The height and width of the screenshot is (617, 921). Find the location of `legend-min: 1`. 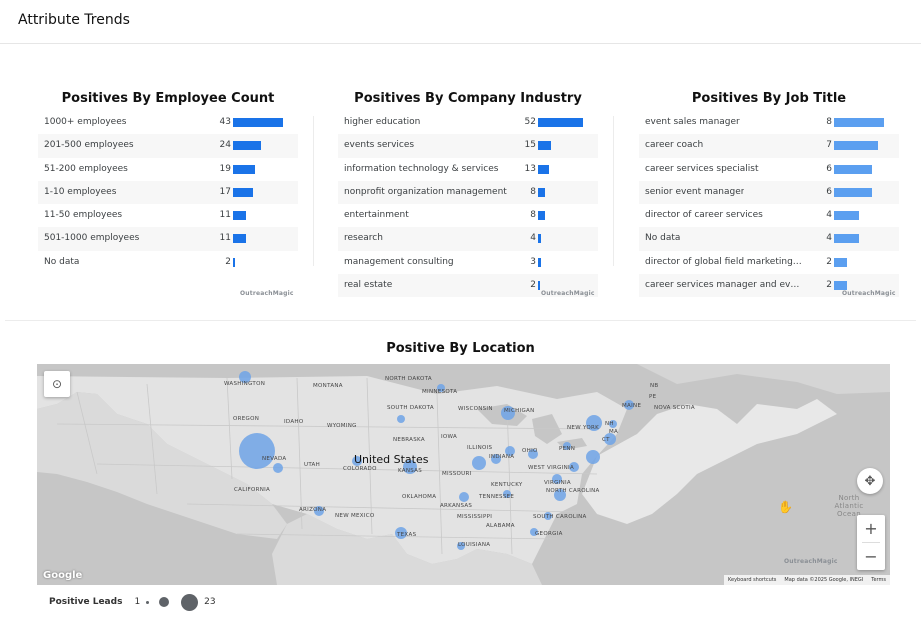

legend-min: 1 is located at coordinates (137, 602).